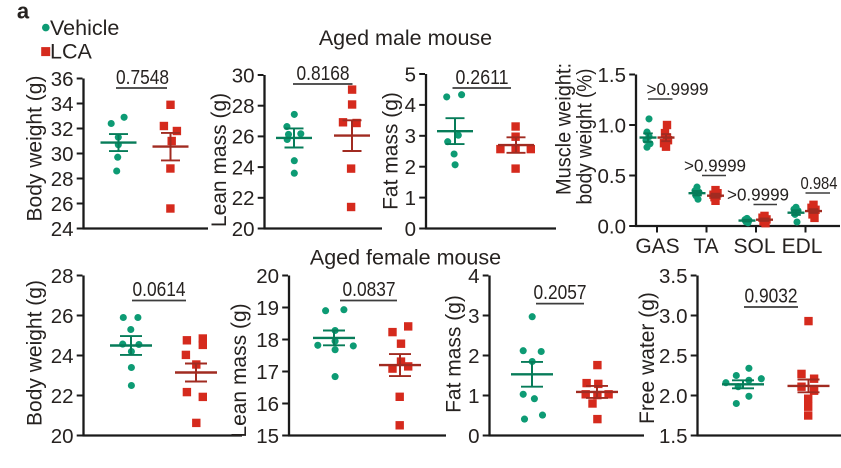  I want to click on svg-text: 0.0837, so click(369, 290).